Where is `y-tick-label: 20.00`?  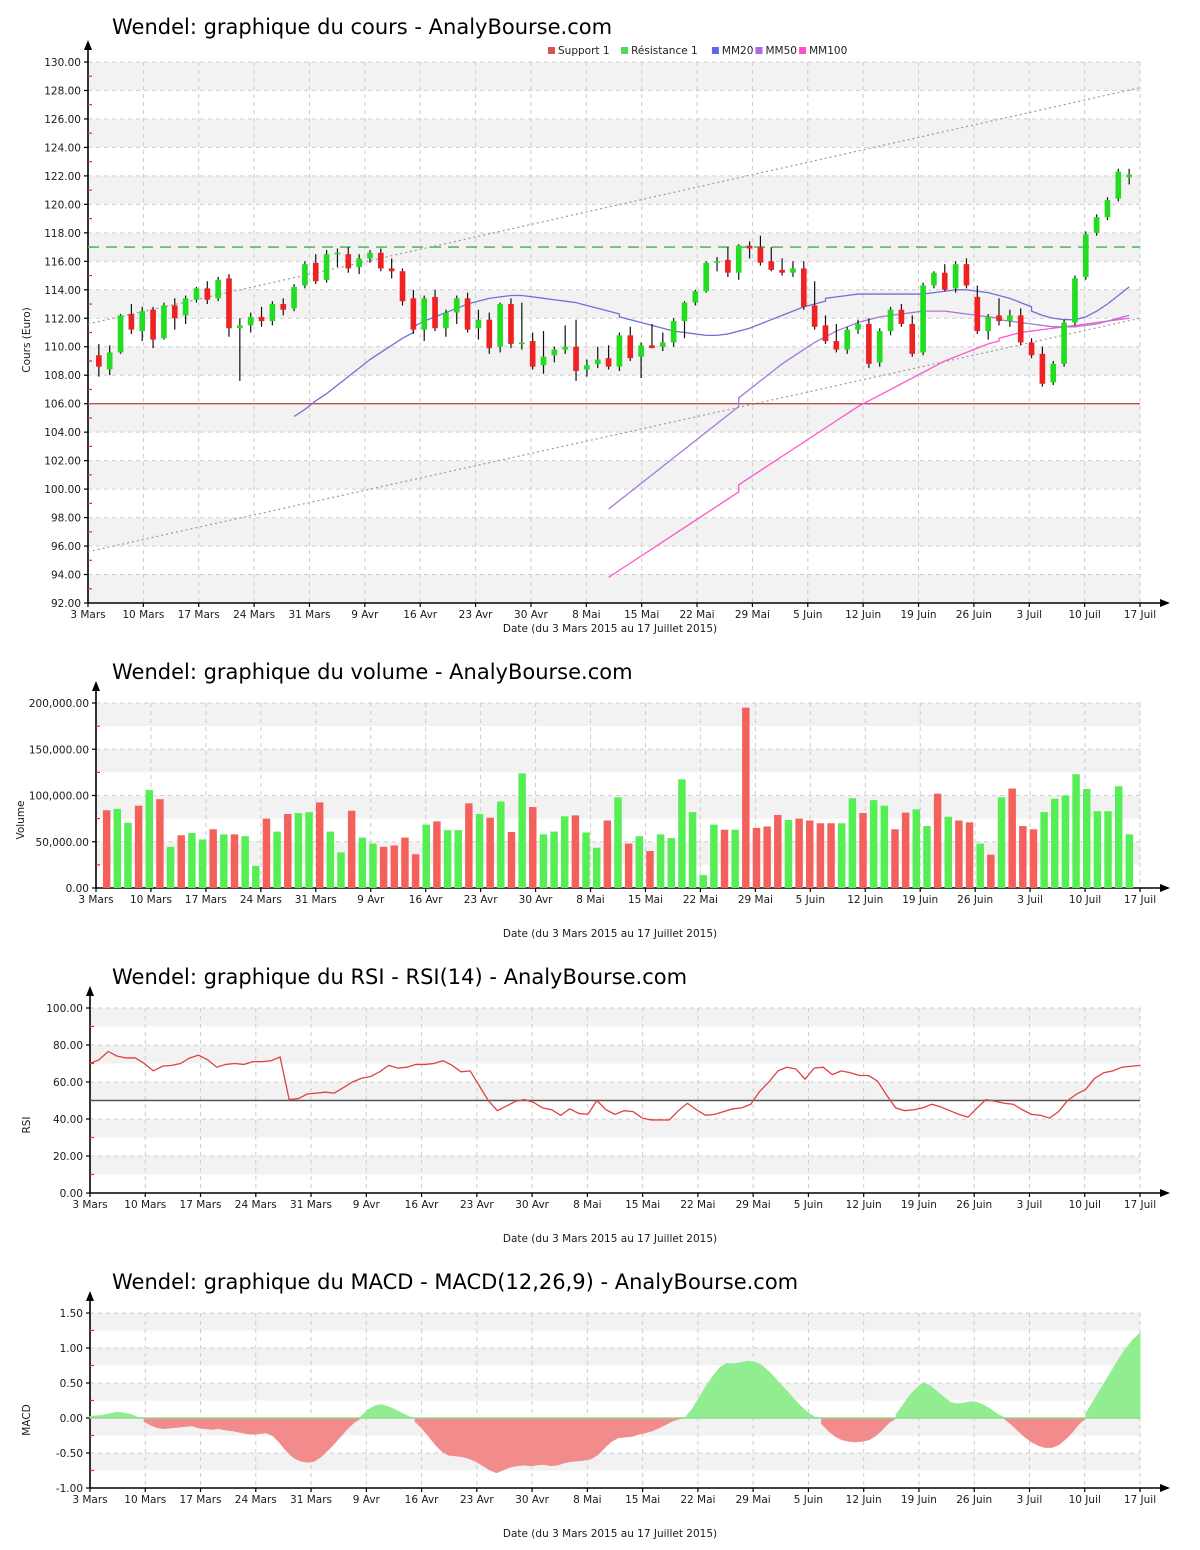 y-tick-label: 20.00 is located at coordinates (68, 1157).